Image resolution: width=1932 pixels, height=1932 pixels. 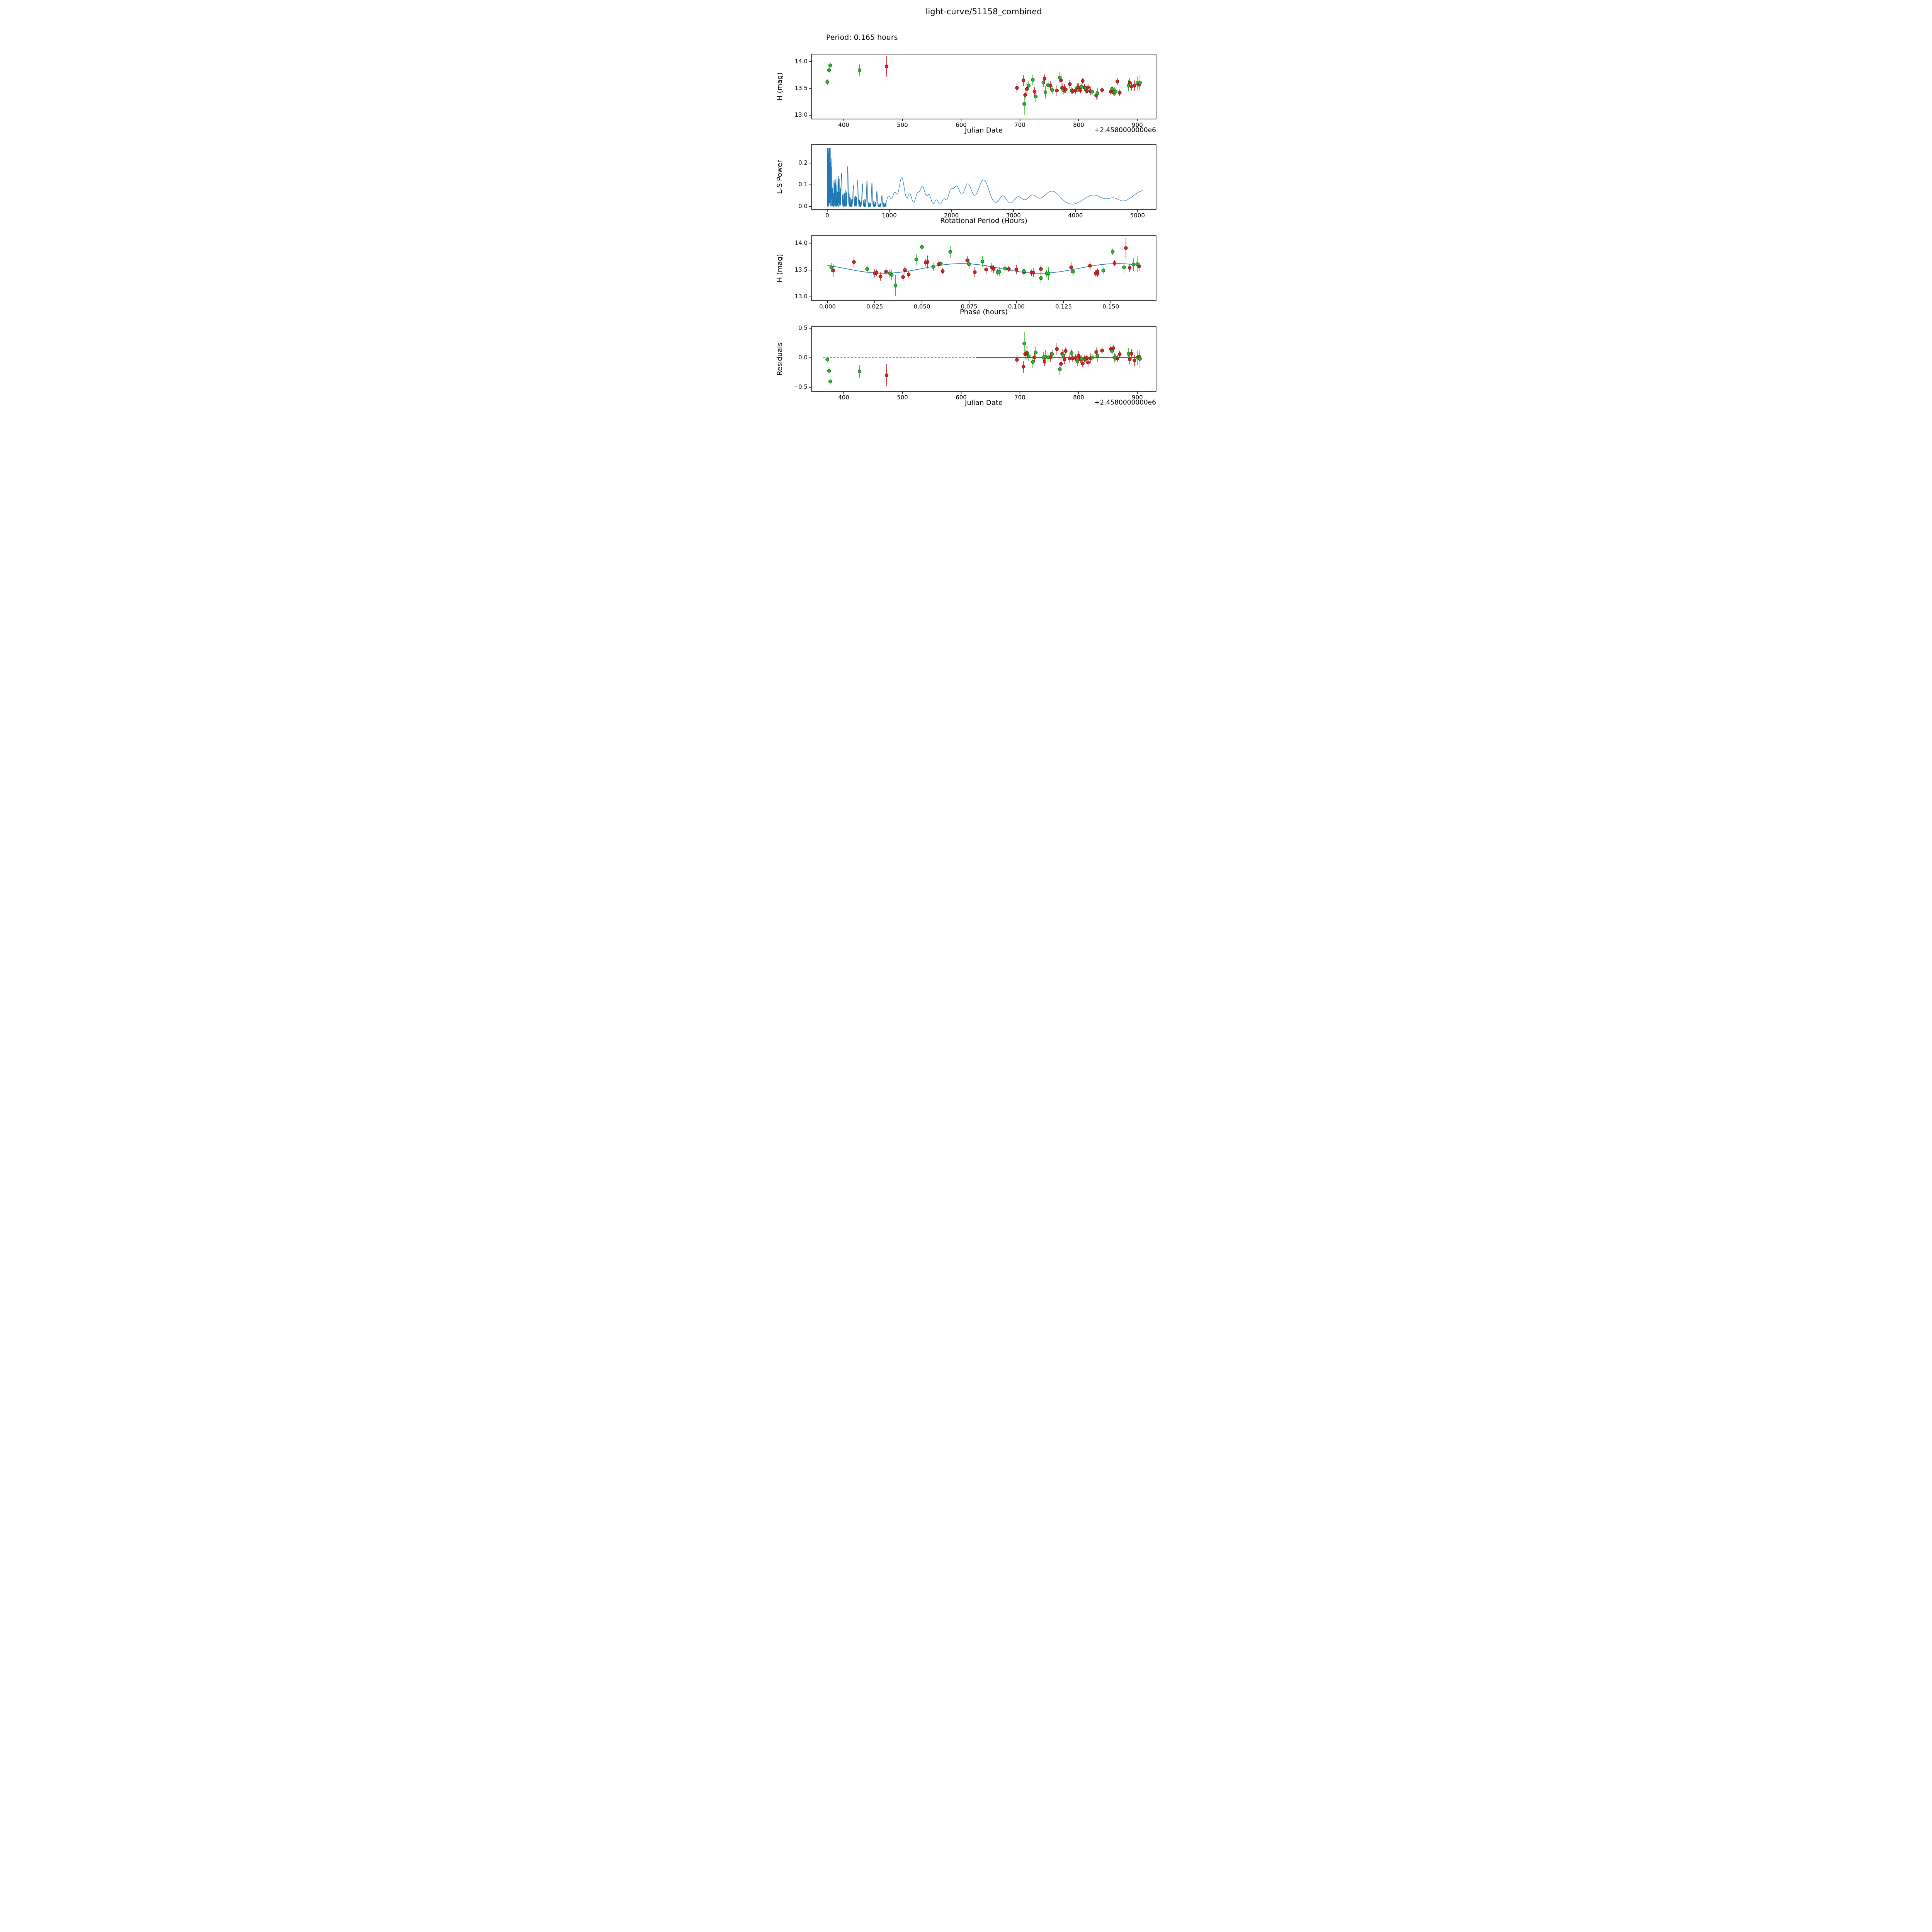 What do you see at coordinates (984, 312) in the screenshot?
I see `axis-xlabel-phase: Phase (hours)` at bounding box center [984, 312].